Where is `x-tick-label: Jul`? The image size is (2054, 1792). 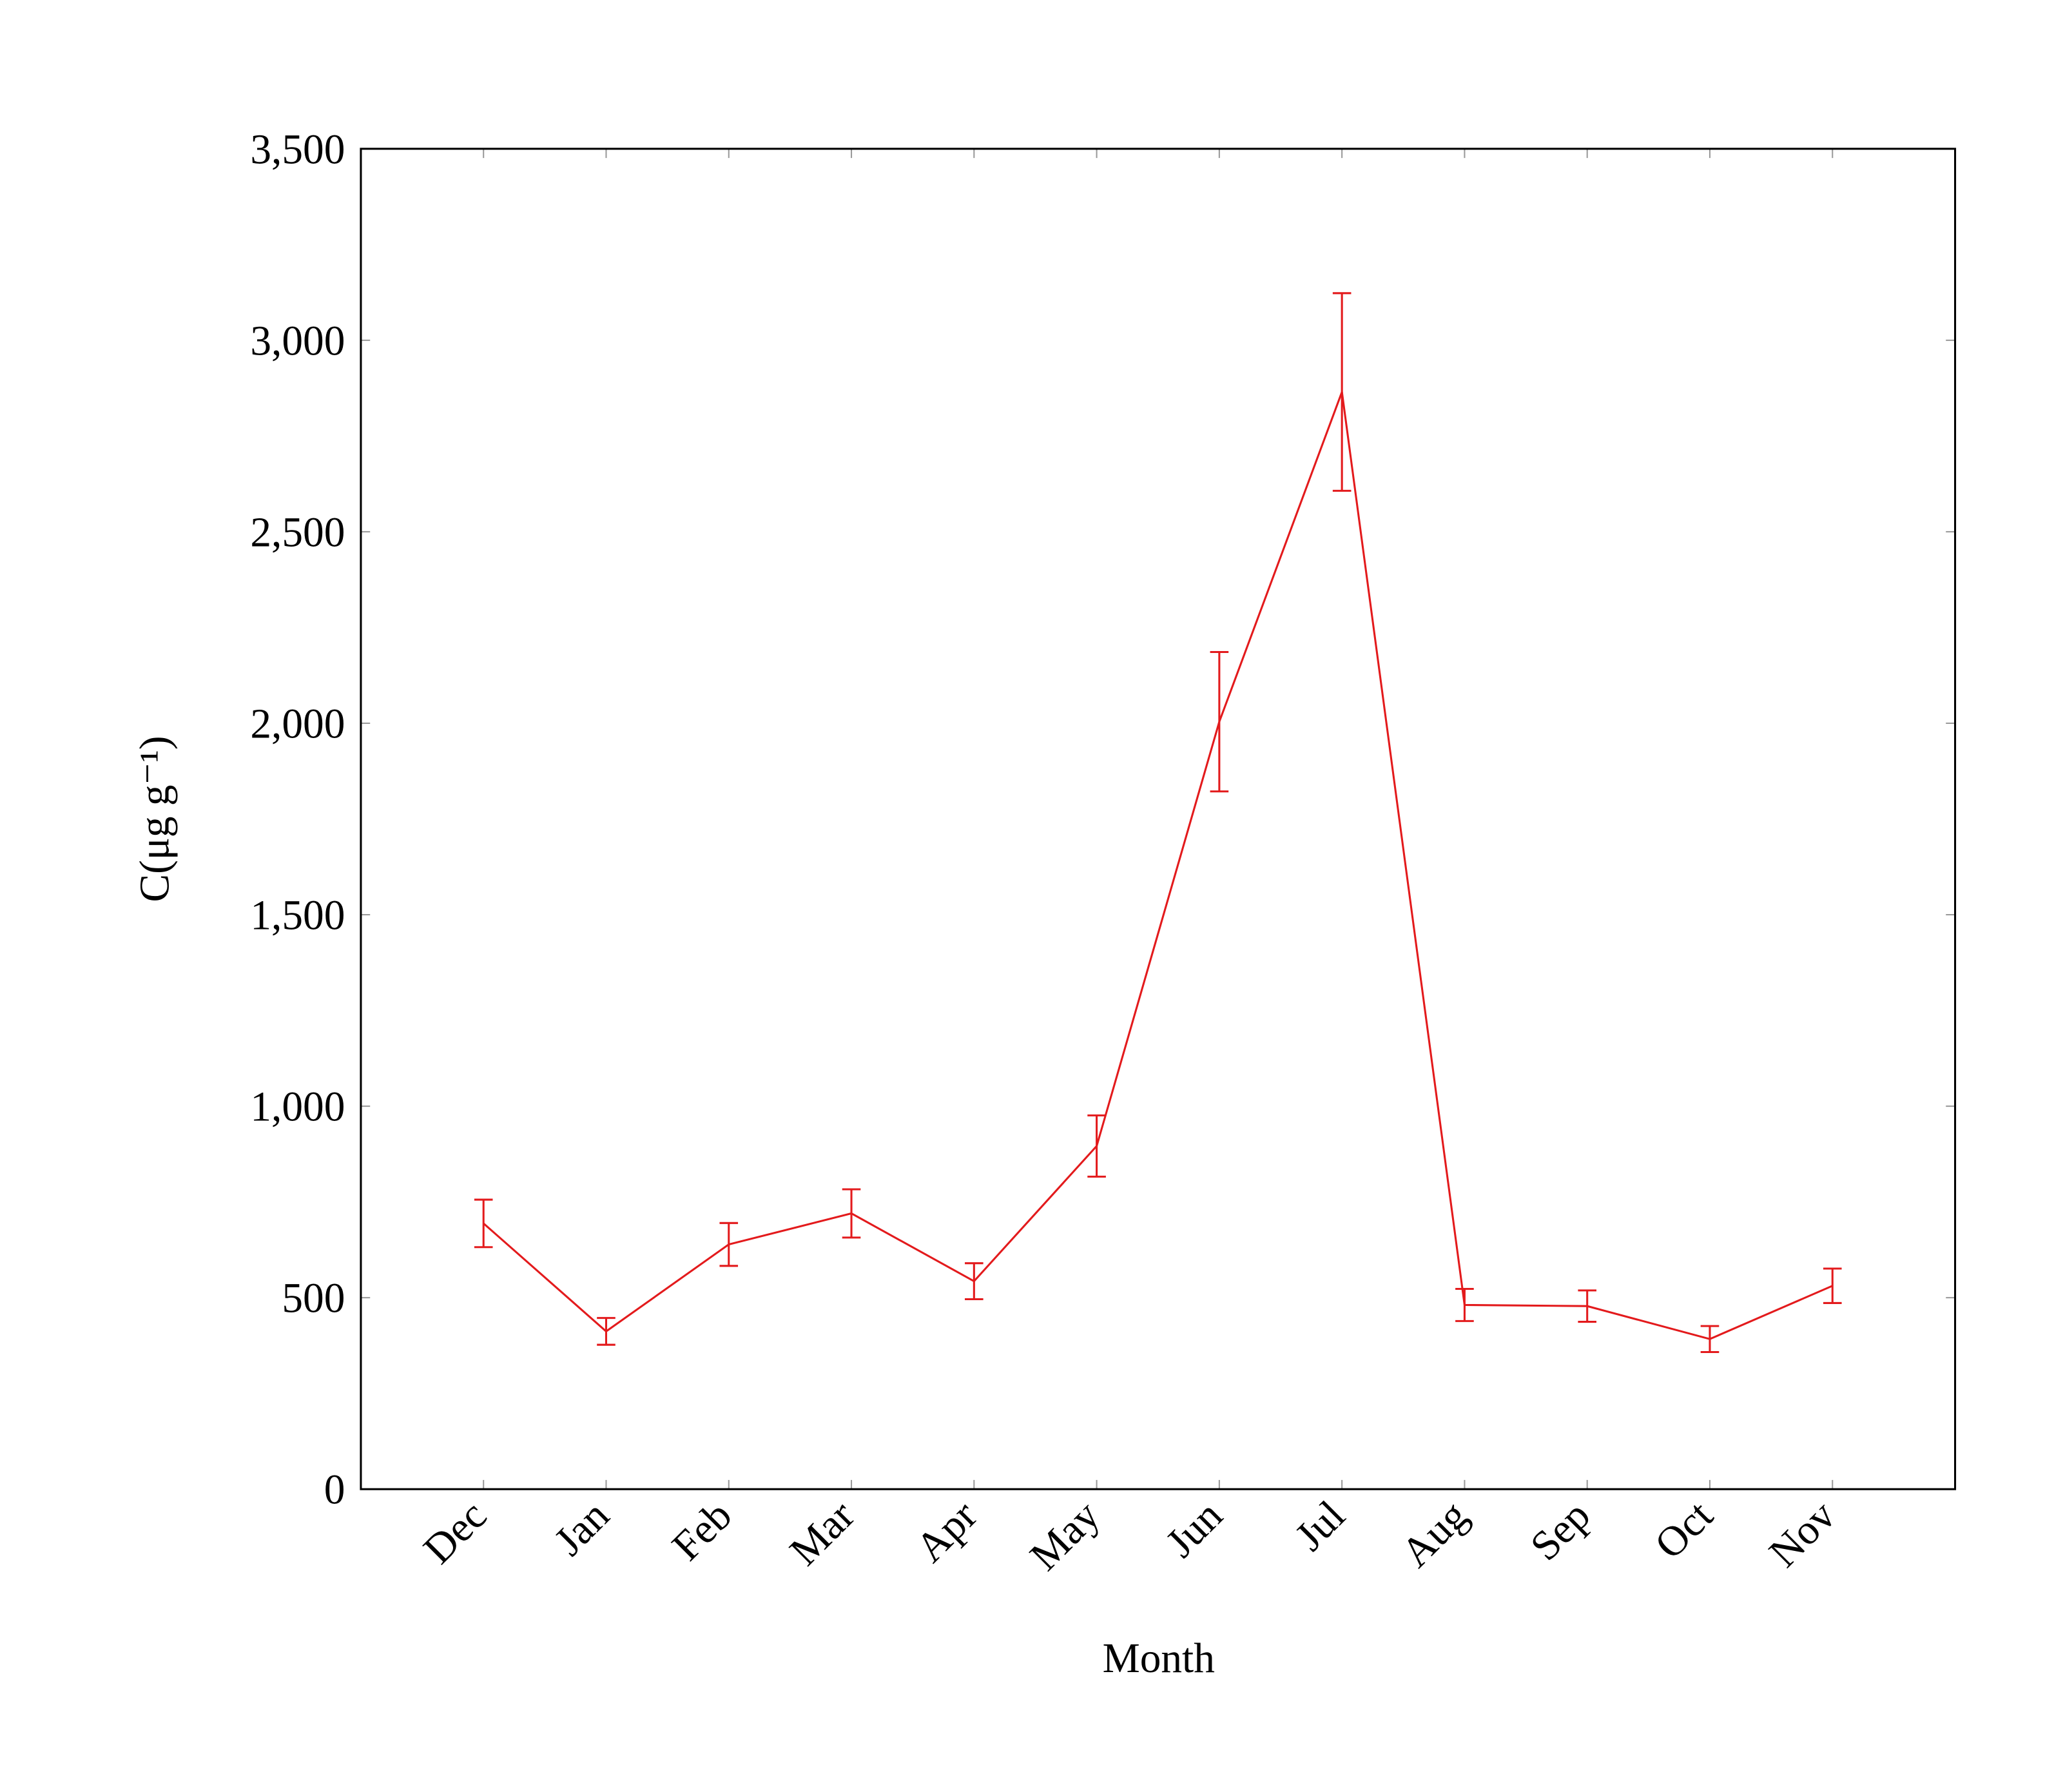
x-tick-label: Jul is located at coordinates (1320, 1526).